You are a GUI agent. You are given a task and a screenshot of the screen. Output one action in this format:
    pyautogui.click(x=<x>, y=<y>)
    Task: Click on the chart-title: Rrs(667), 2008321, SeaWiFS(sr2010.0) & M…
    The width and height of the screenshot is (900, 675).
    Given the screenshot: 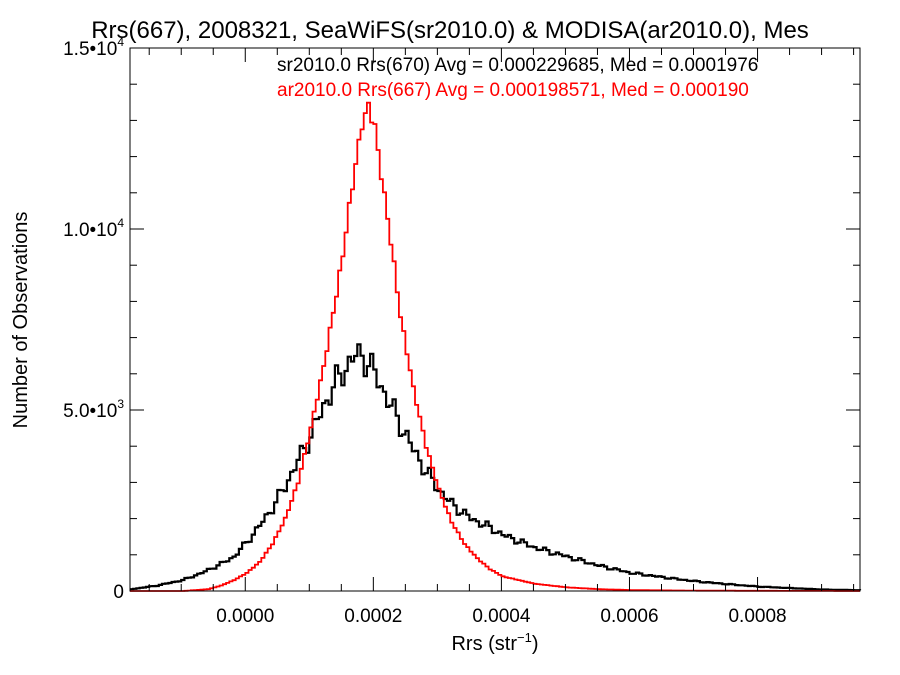 What is the action you would take?
    pyautogui.click(x=450, y=30)
    